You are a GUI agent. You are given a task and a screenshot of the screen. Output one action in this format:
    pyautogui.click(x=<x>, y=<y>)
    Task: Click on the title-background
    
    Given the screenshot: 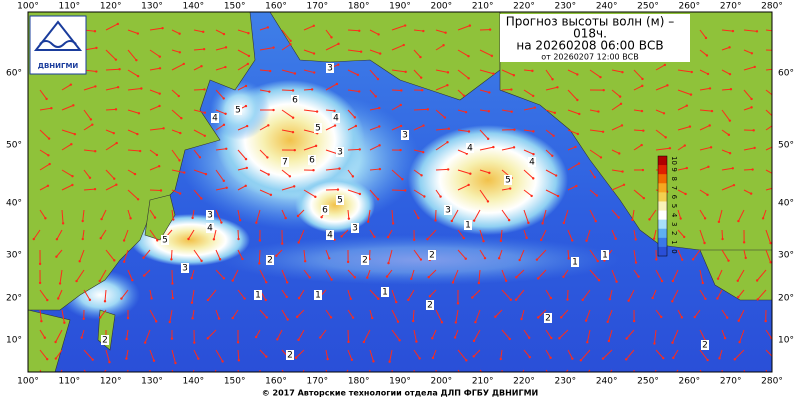 What is the action you would take?
    pyautogui.click(x=595, y=38)
    